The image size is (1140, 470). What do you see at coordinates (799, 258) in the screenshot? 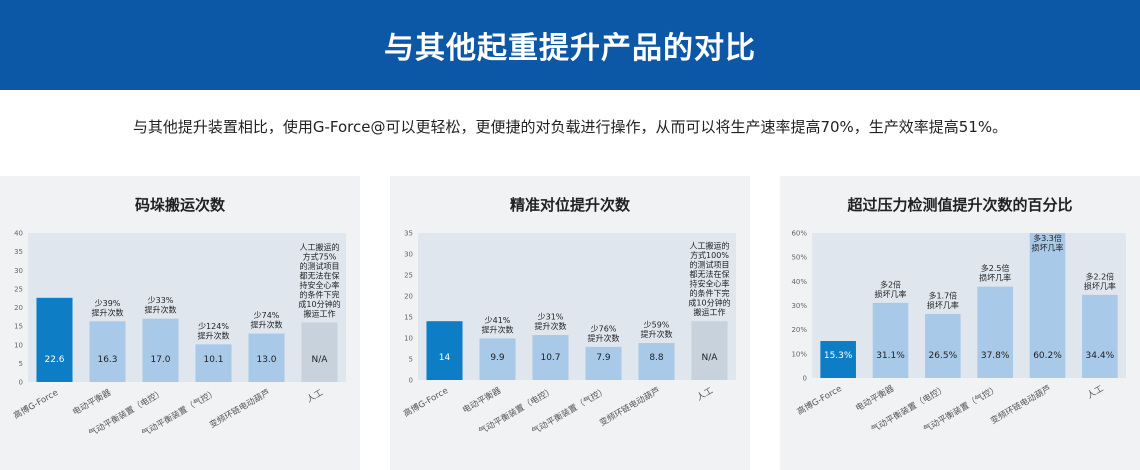
I see `y-tick-label: 50%` at bounding box center [799, 258].